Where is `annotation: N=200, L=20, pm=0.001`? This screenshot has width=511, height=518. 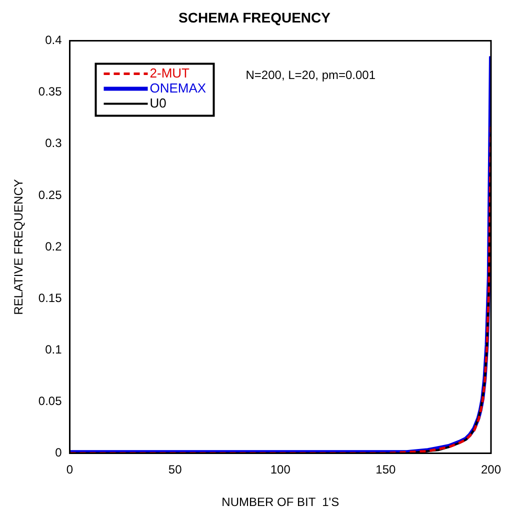 annotation: N=200, L=20, pm=0.001 is located at coordinates (311, 75).